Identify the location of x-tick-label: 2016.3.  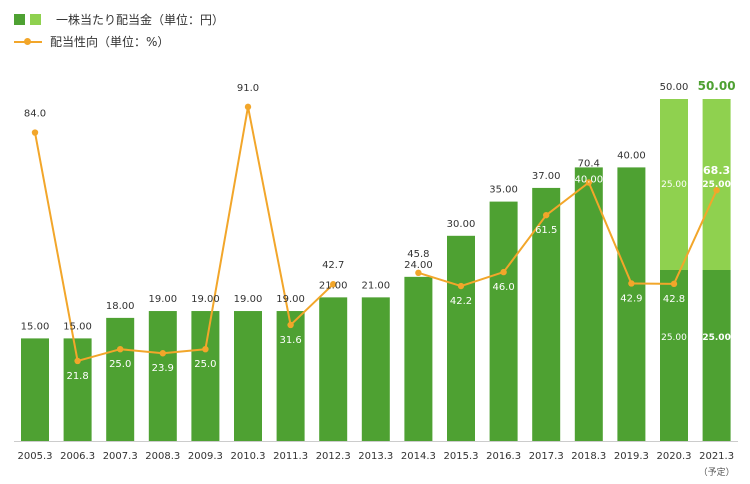
(503, 456).